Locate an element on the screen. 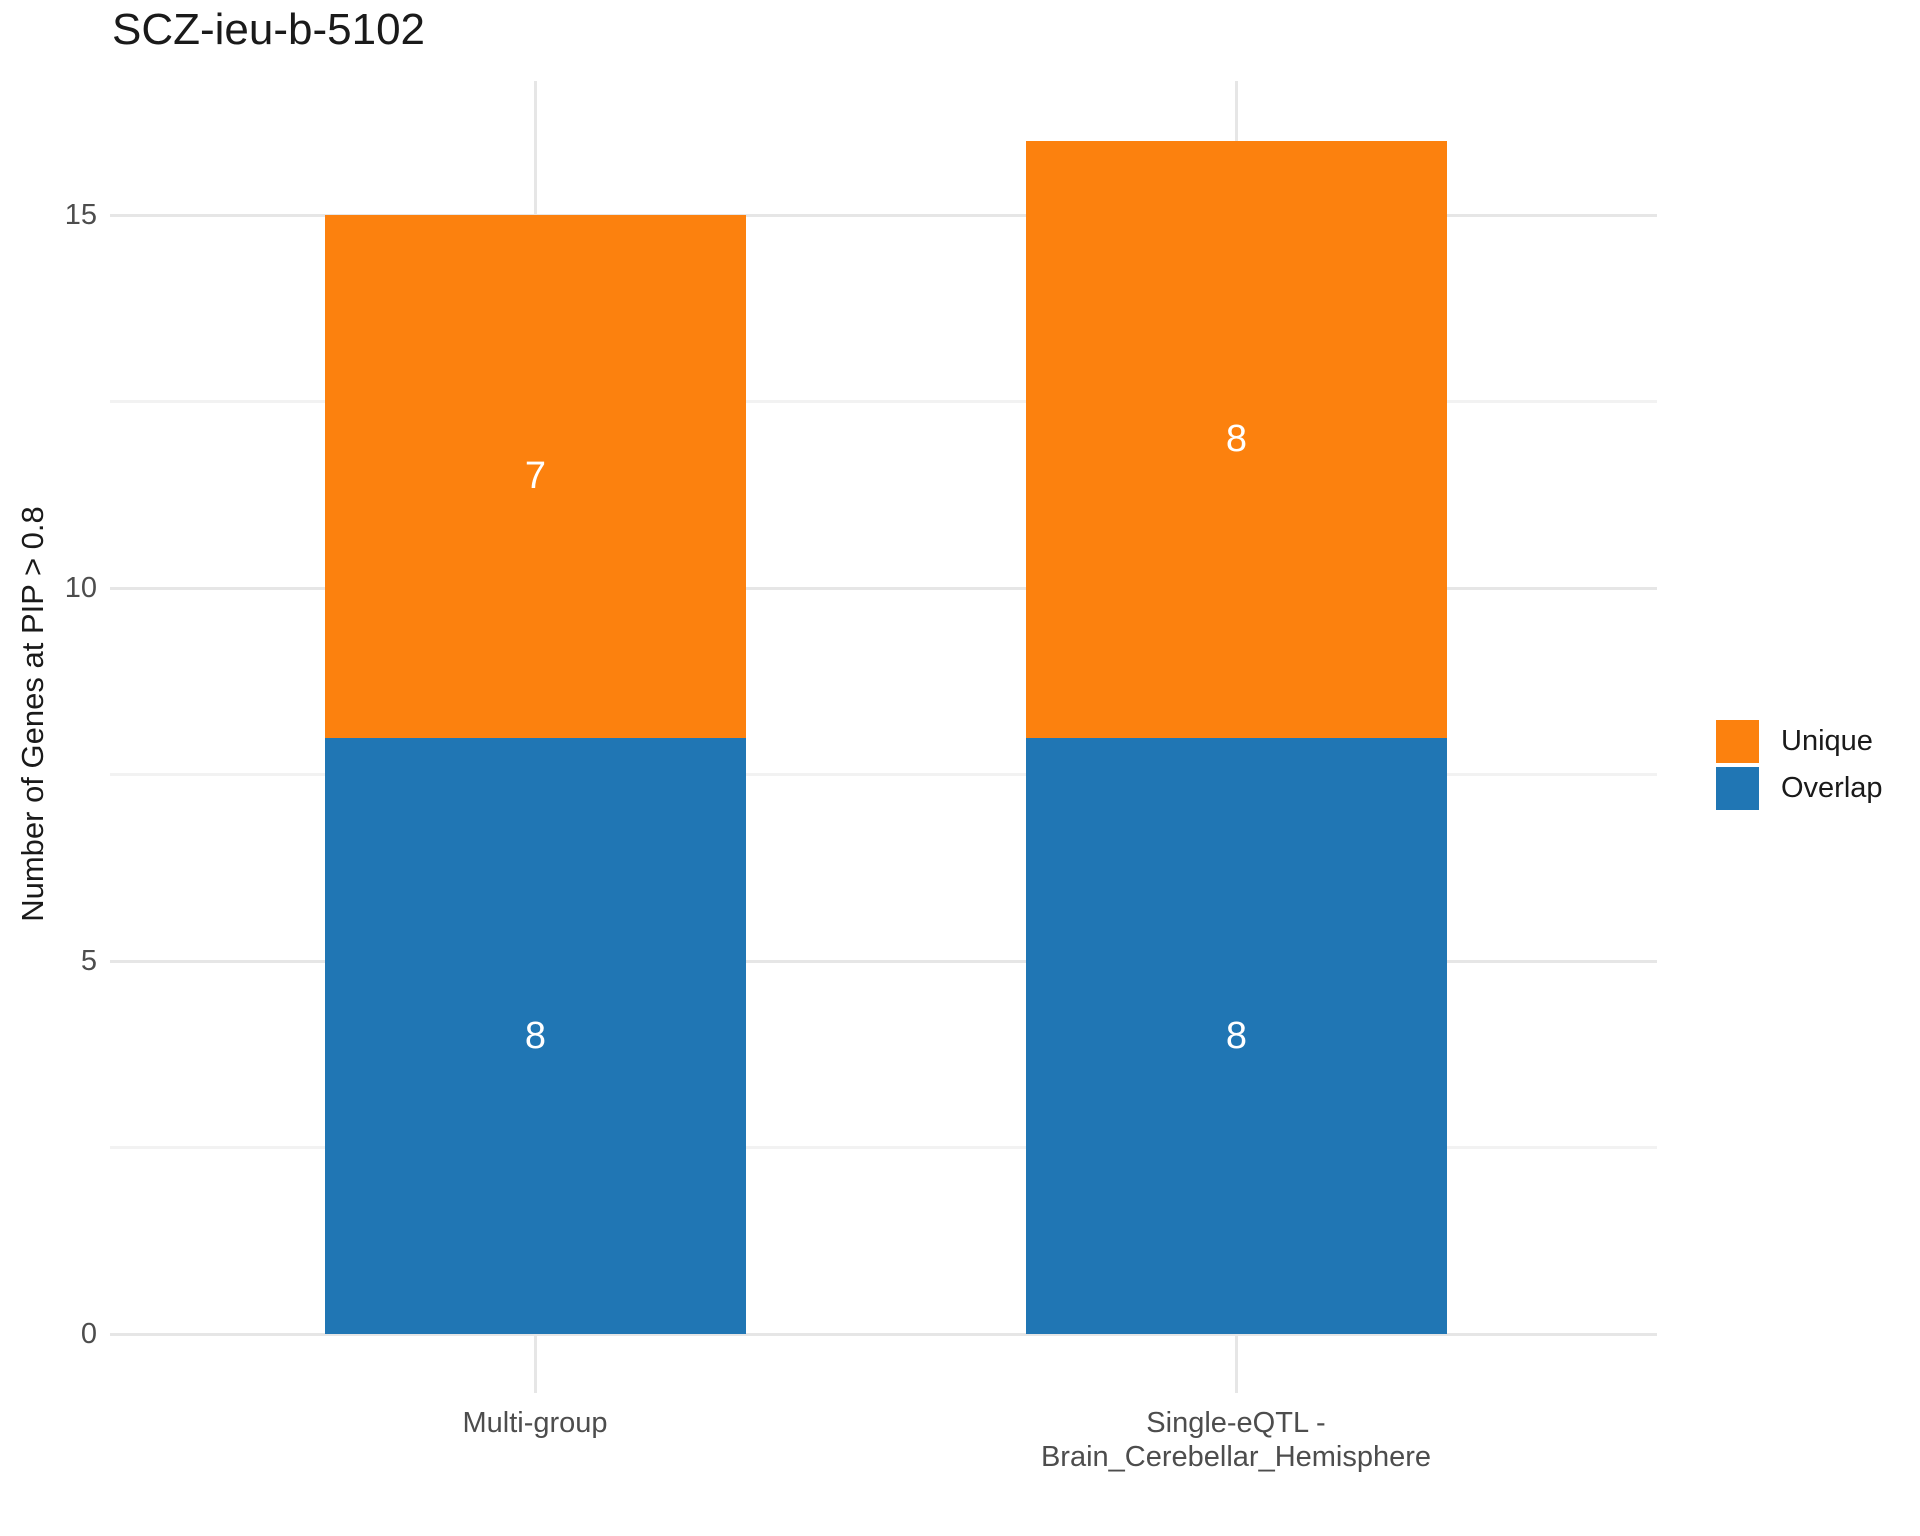 Image resolution: width=1920 pixels, height=1536 pixels. bar-multi-group-unique-segment: 7 is located at coordinates (535, 476).